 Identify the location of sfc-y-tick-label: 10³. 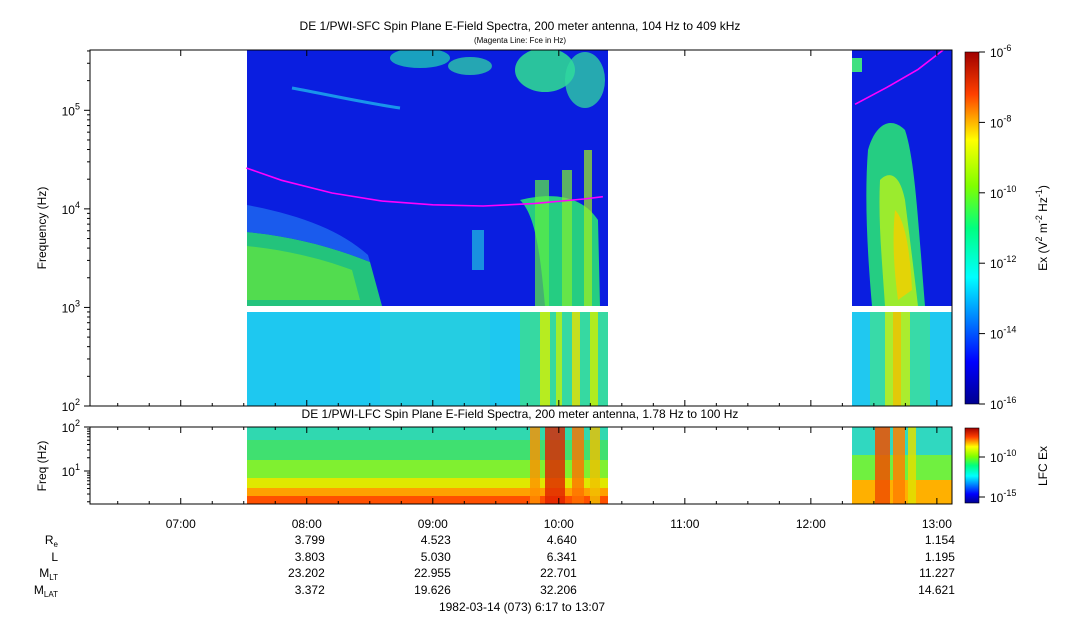
(71, 306).